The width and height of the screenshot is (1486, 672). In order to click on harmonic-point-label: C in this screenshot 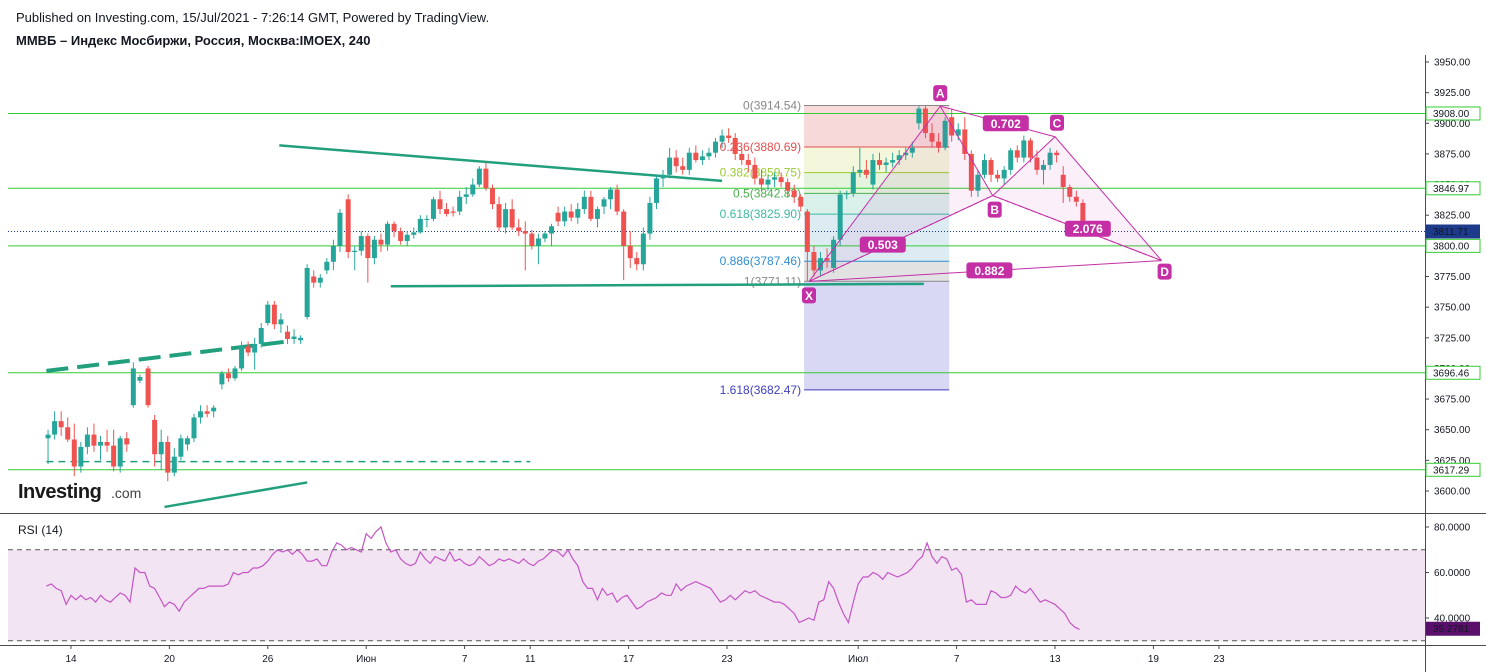, I will do `click(1057, 123)`.